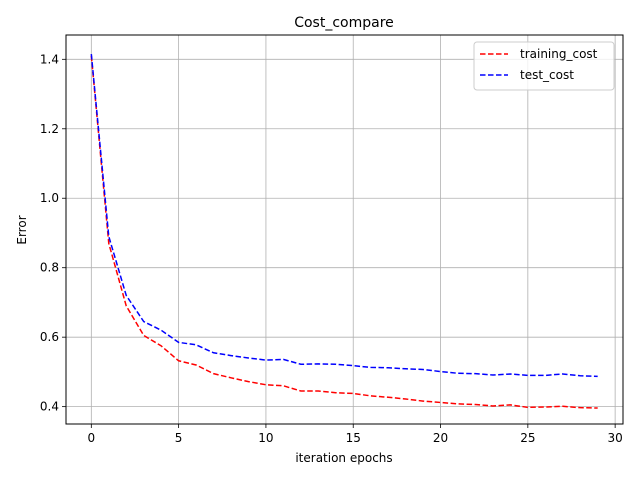 This screenshot has height=480, width=640. I want to click on y-tick-label: 1.2, so click(49, 129).